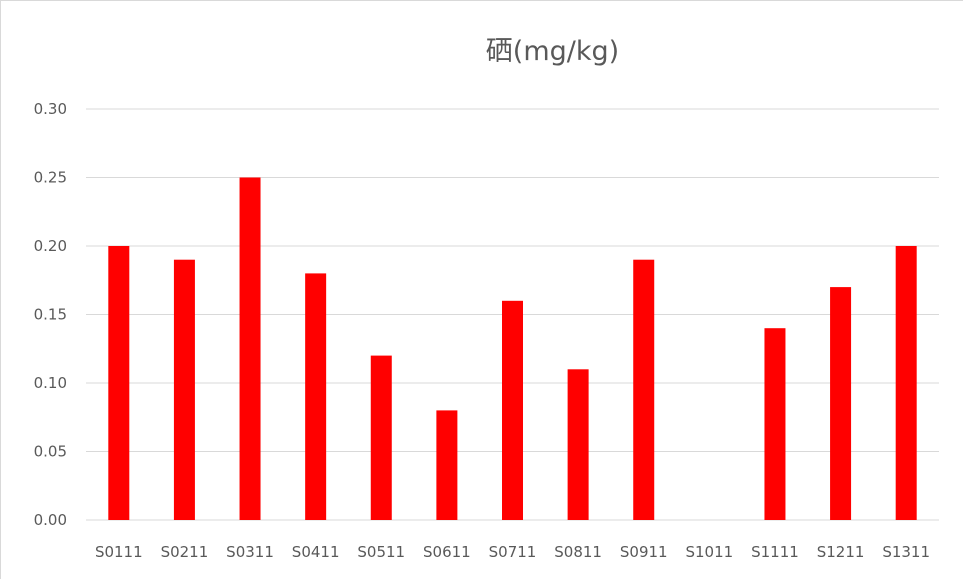  Describe the element at coordinates (906, 552) in the screenshot. I see `x-tick-label: S1311` at that location.